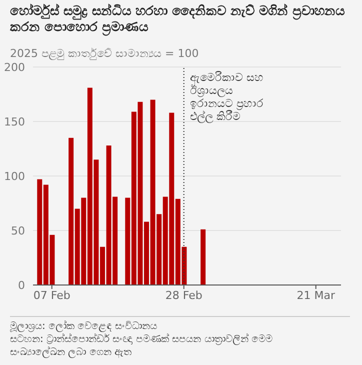  What do you see at coordinates (316, 295) in the screenshot?
I see `x-tick-label: 21 Mar` at bounding box center [316, 295].